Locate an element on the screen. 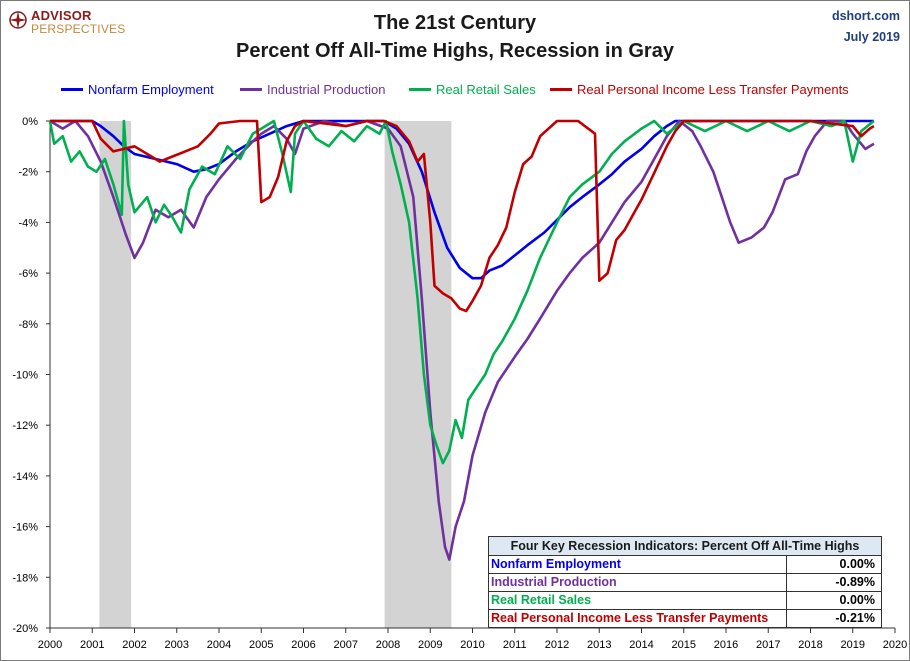  x-tick-label: 2020 is located at coordinates (895, 645).